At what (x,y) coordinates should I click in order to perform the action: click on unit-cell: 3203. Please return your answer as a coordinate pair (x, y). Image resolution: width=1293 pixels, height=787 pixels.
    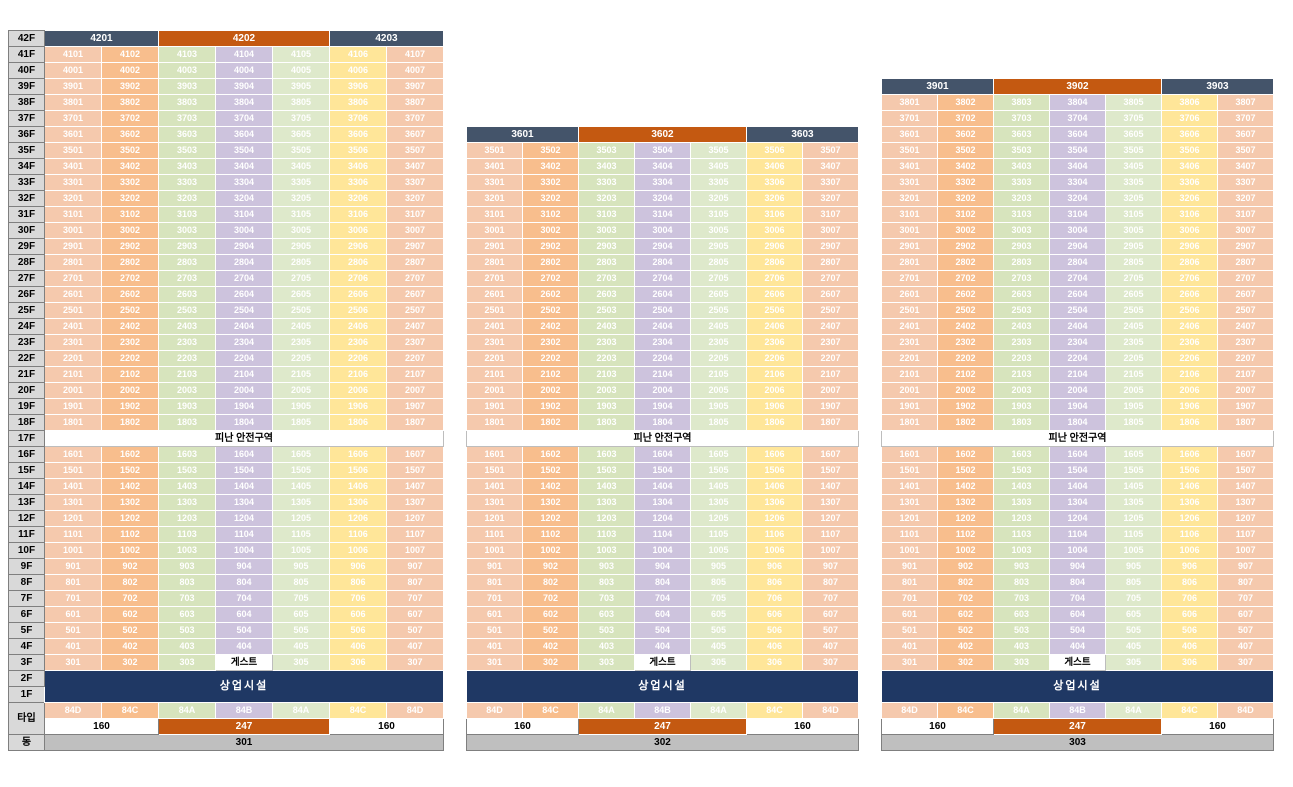
    Looking at the image, I should click on (1021, 198).